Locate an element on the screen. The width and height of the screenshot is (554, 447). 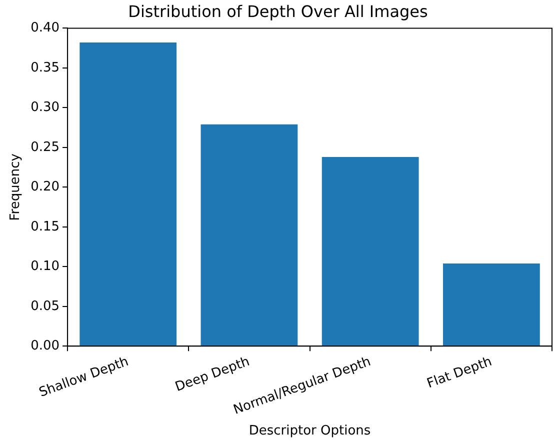
y-tick-label: 0.25 is located at coordinates (45, 147).